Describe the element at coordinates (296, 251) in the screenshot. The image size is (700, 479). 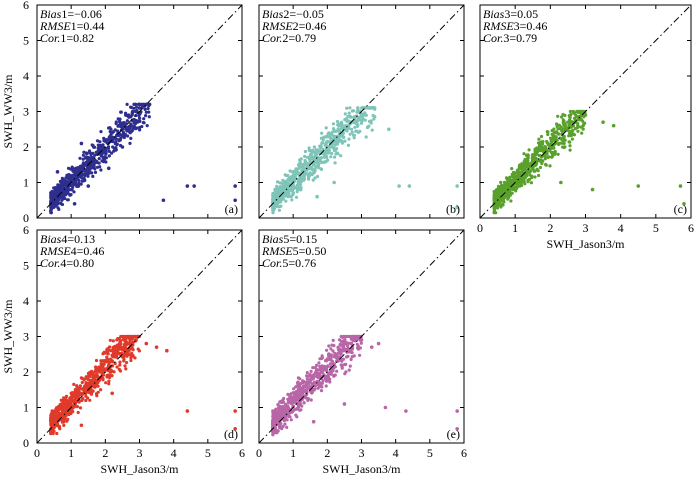
I see `stat-index: 5` at that location.